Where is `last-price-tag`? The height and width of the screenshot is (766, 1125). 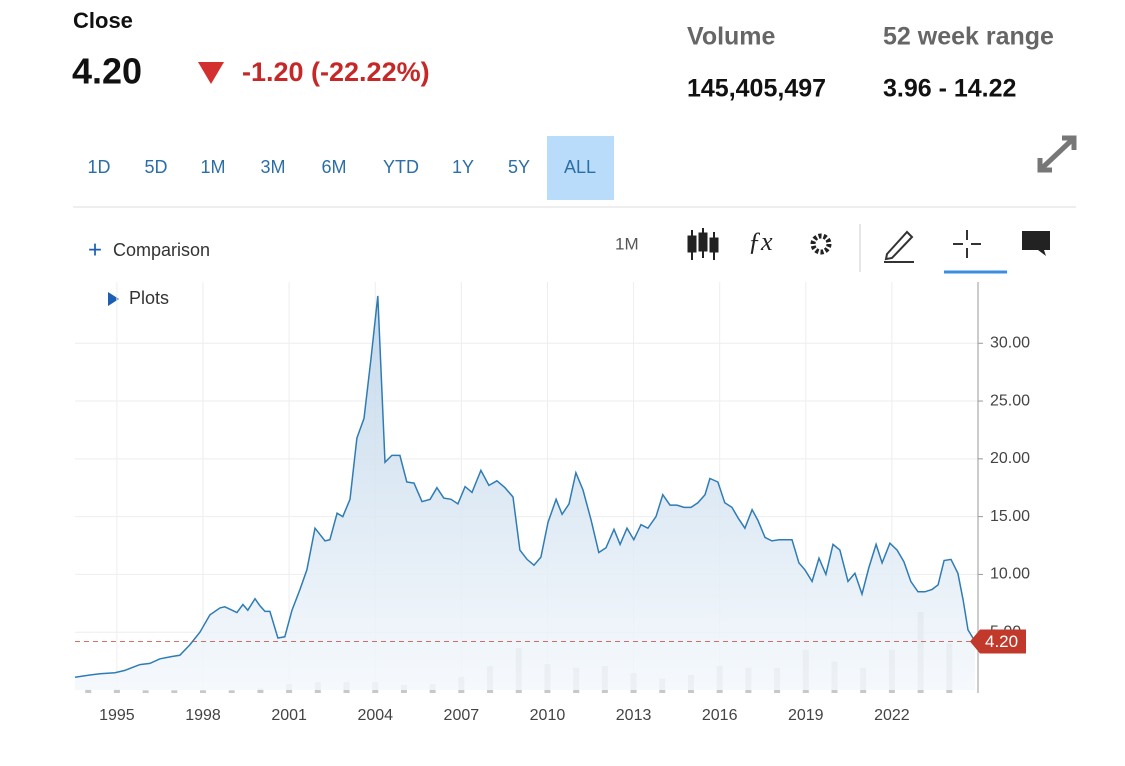 last-price-tag is located at coordinates (998, 641).